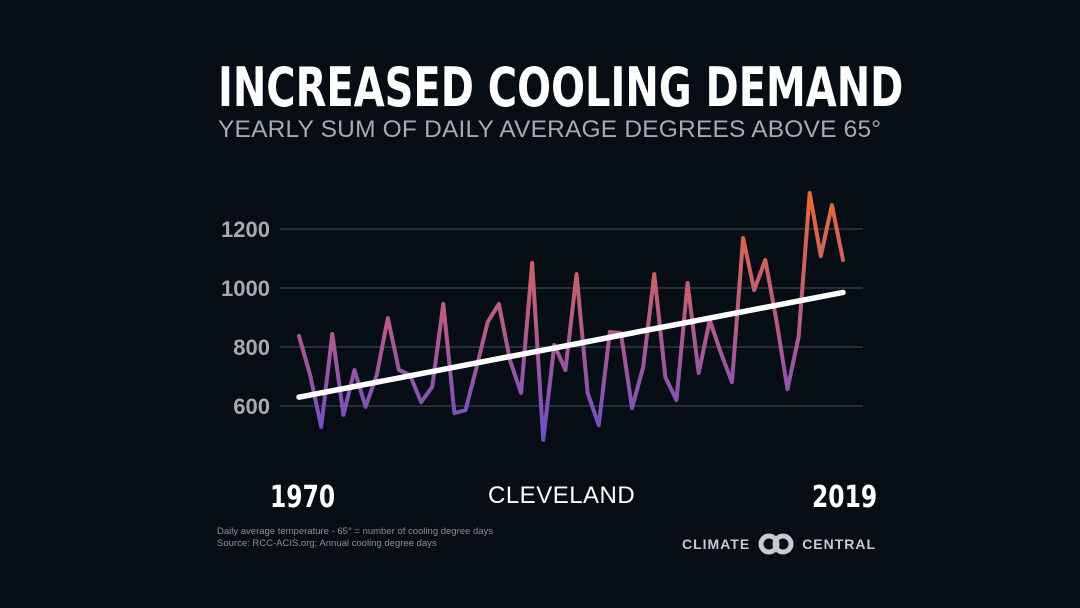 This screenshot has height=608, width=1080. What do you see at coordinates (845, 497) in the screenshot?
I see `x-tick-label-end: 2019` at bounding box center [845, 497].